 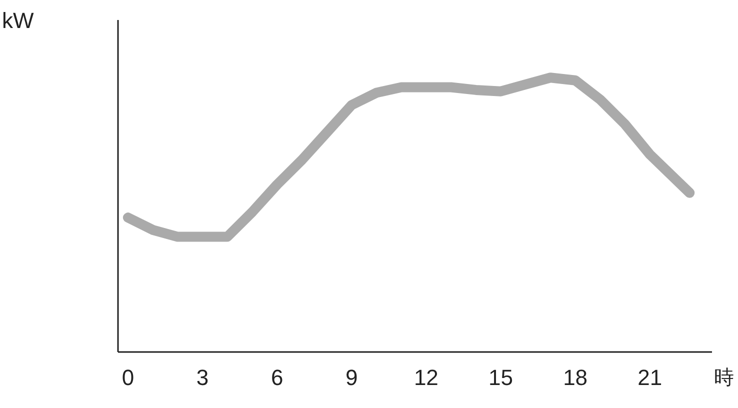 What do you see at coordinates (18, 20) in the screenshot?
I see `ylabel: kW` at bounding box center [18, 20].